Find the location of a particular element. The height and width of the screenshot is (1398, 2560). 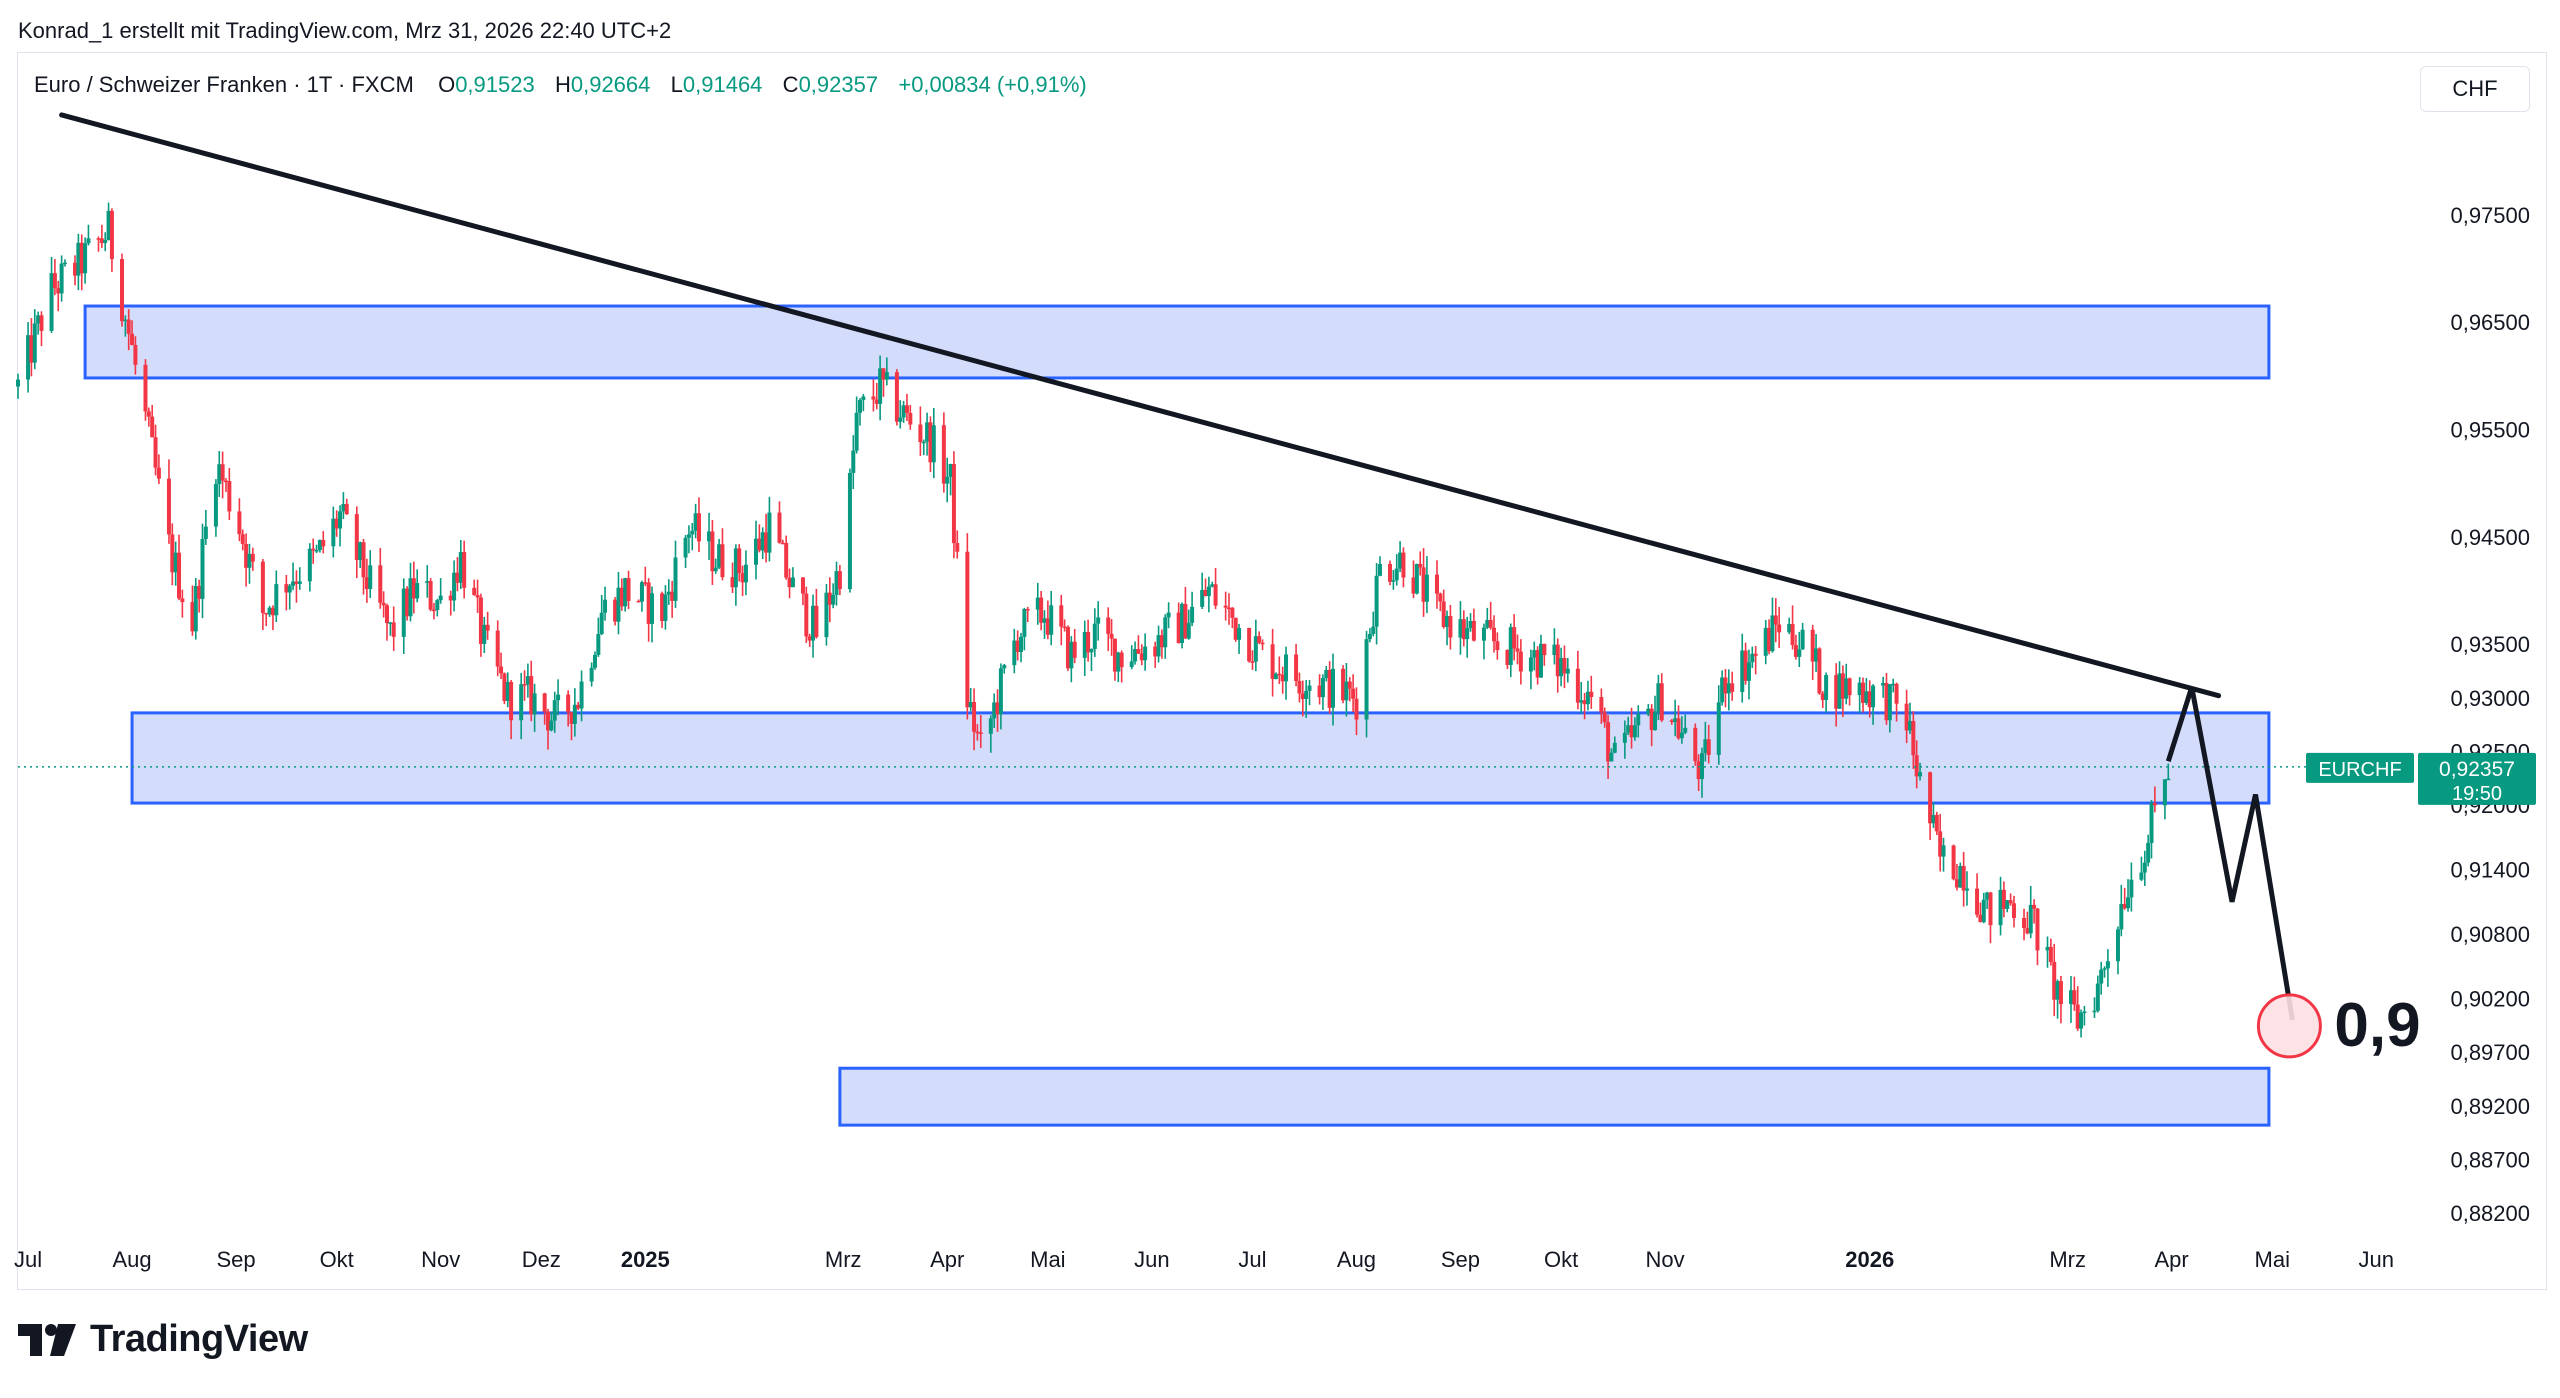

tradingview-brand: TradingView is located at coordinates (163, 1339).